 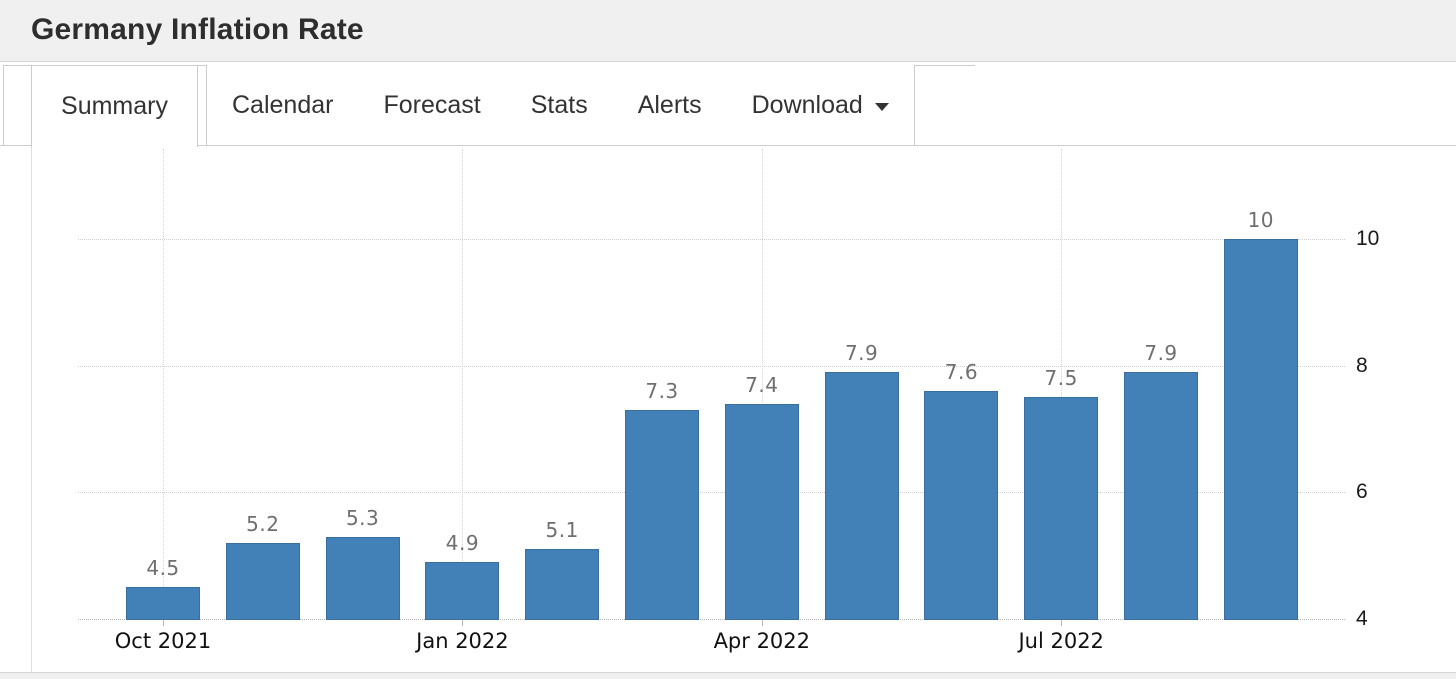 What do you see at coordinates (262, 581) in the screenshot?
I see `chart-bar-nov-2021` at bounding box center [262, 581].